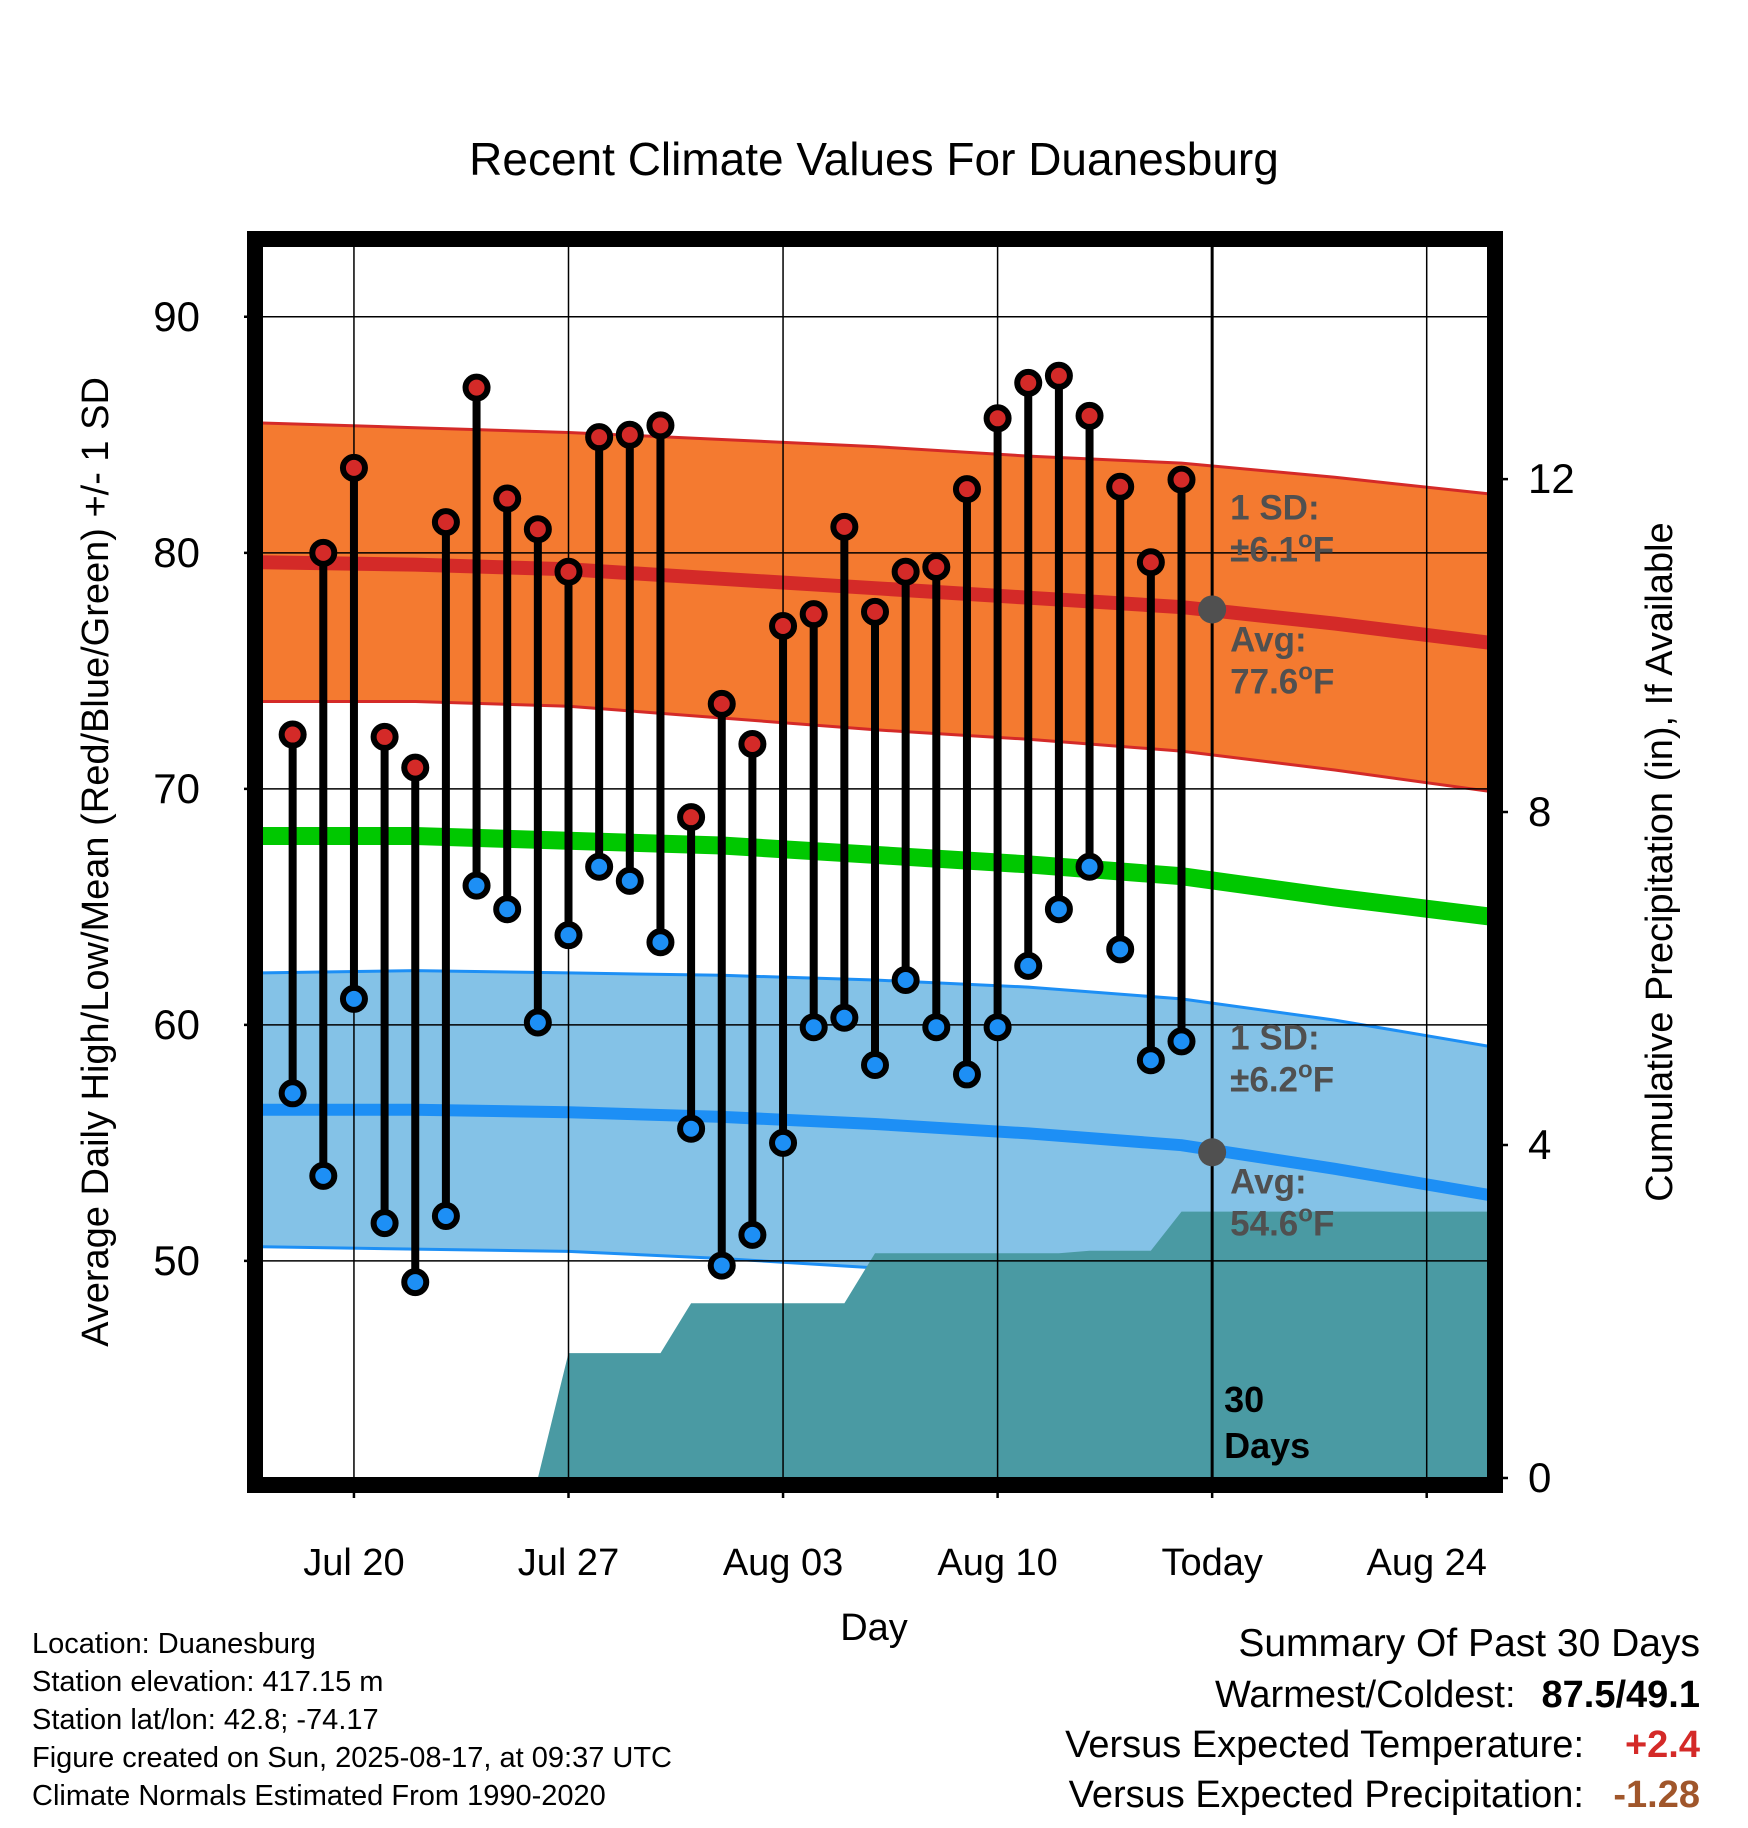  I want to click on info-latlon: Station lat/lon: 42.8; -74.17, so click(205, 1720).